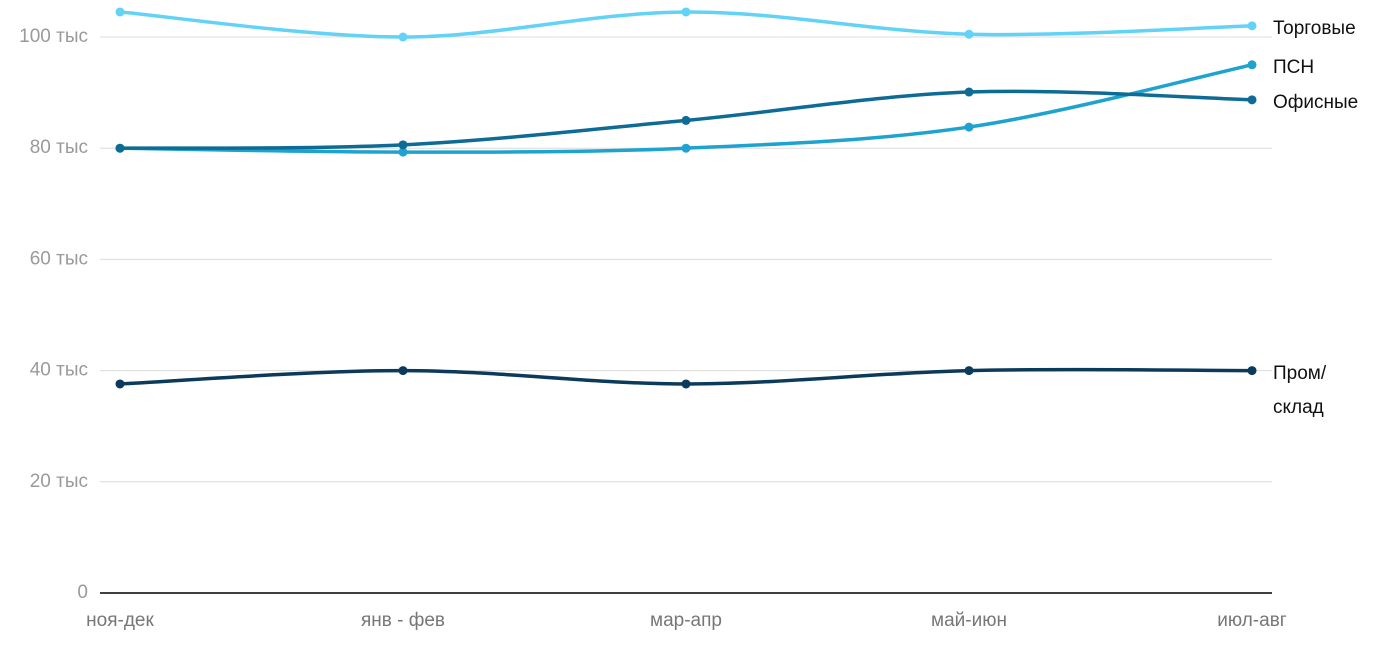  Describe the element at coordinates (59, 481) in the screenshot. I see `y-tick-label: 20 тыс` at that location.